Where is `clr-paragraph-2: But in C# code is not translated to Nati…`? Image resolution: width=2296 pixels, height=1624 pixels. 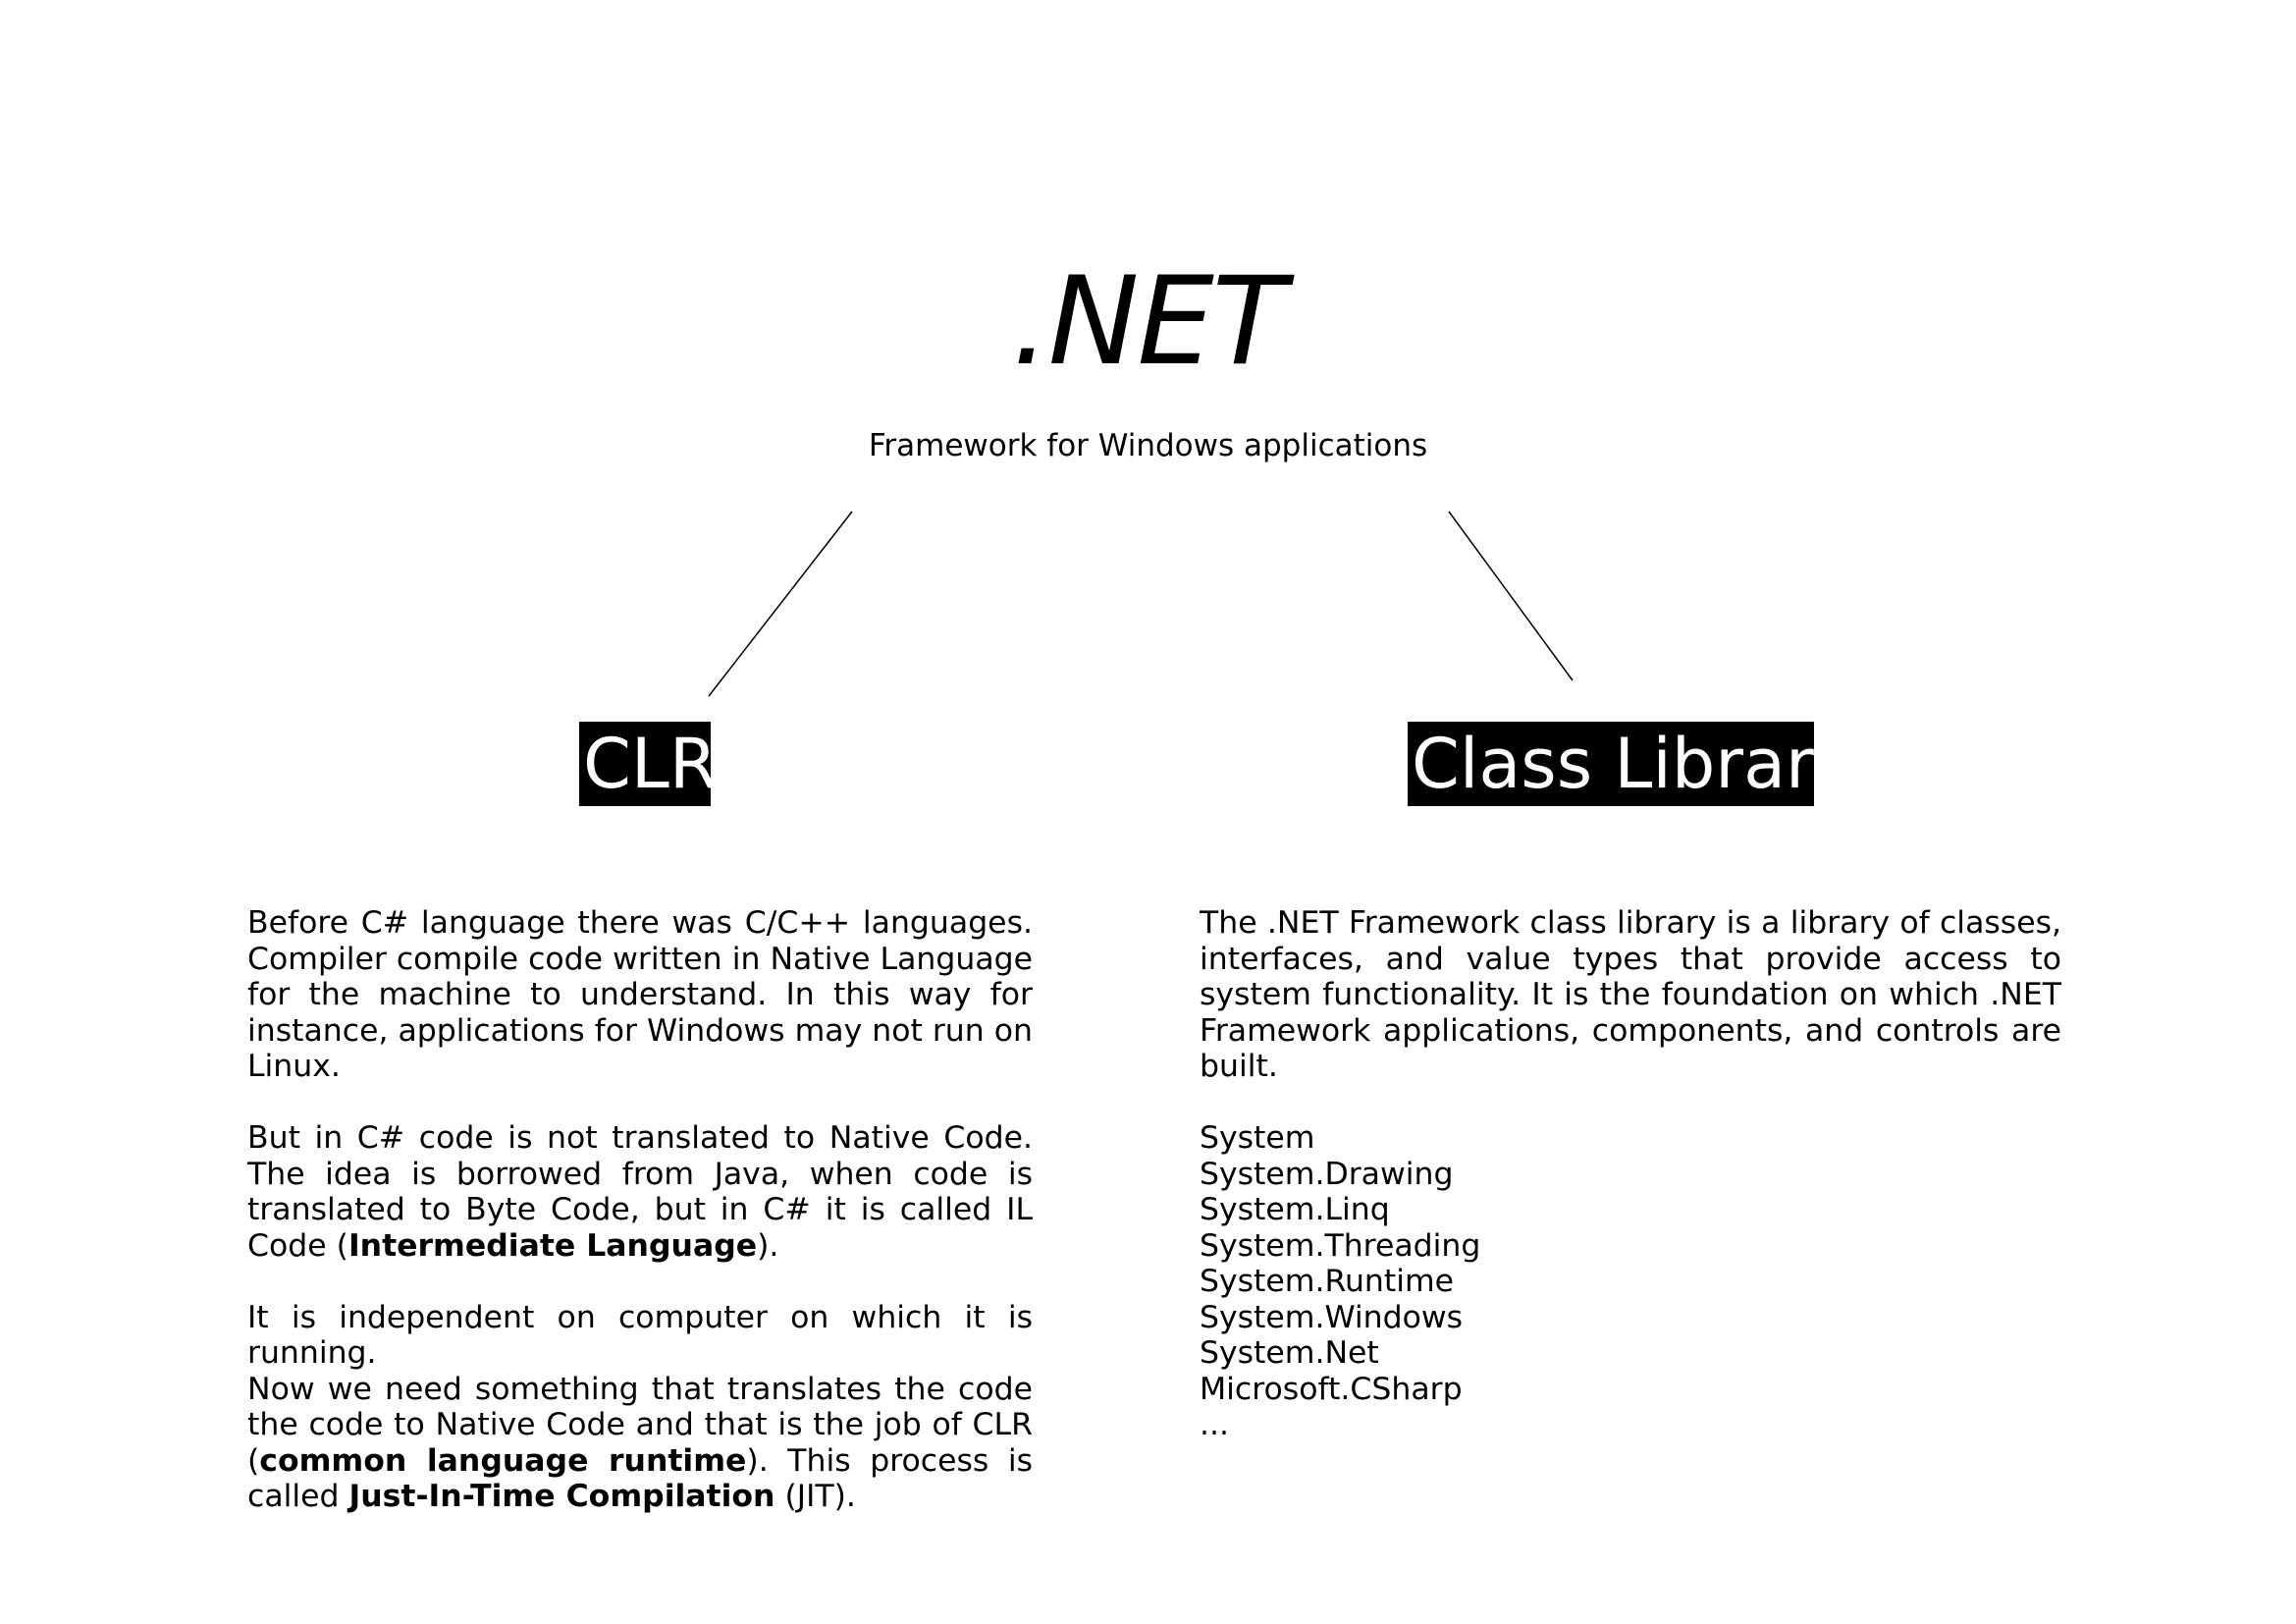 clr-paragraph-2: But in C# code is not translated to Nati… is located at coordinates (640, 1192).